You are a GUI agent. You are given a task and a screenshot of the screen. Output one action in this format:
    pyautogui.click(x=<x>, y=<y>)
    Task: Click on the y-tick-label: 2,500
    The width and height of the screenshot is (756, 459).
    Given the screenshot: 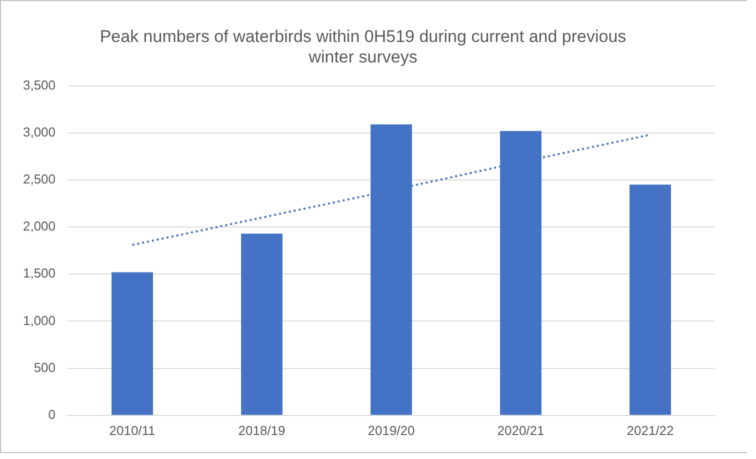 What is the action you would take?
    pyautogui.click(x=39, y=179)
    